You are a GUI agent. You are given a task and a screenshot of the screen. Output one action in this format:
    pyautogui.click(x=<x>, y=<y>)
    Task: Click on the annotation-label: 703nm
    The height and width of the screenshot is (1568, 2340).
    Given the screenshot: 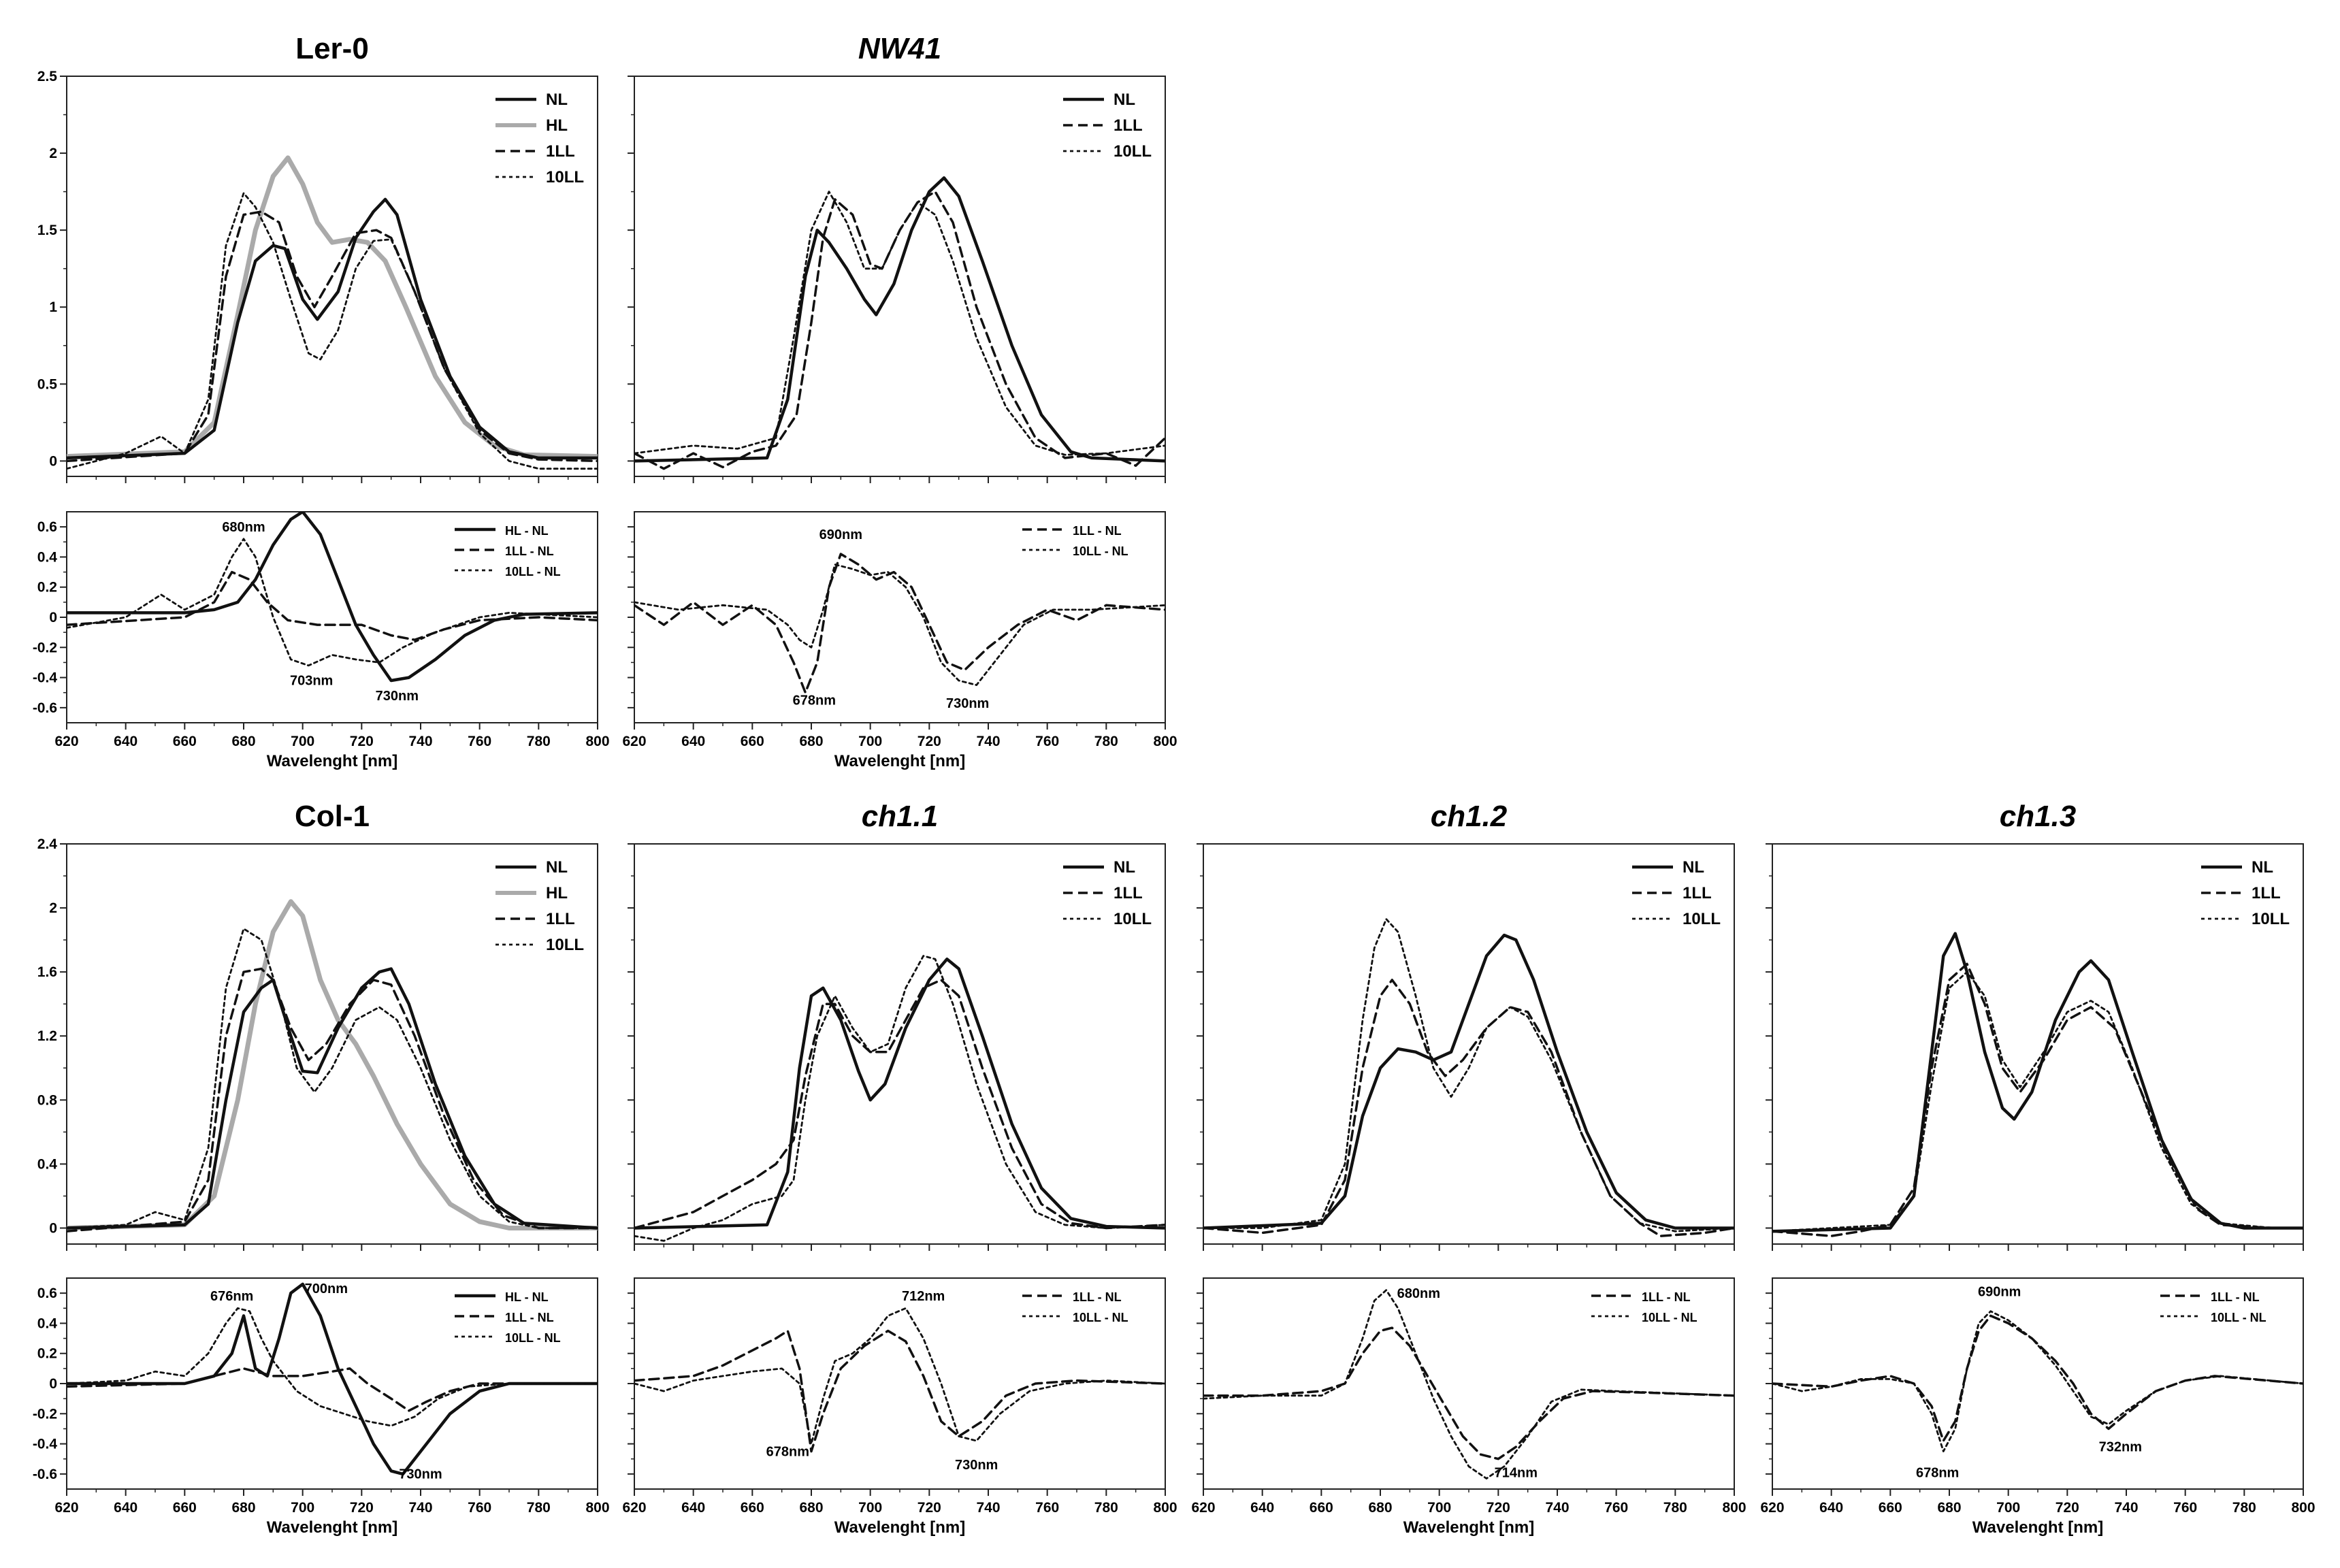 What is the action you would take?
    pyautogui.click(x=312, y=681)
    